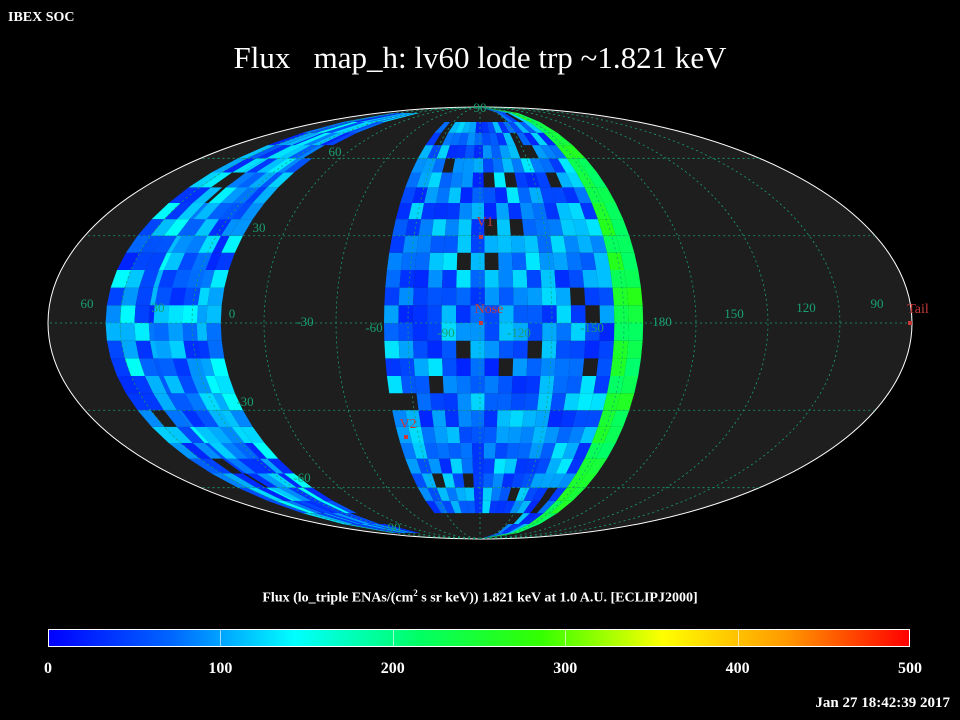  What do you see at coordinates (415, 593) in the screenshot?
I see `colorbar-label-sup: 2` at bounding box center [415, 593].